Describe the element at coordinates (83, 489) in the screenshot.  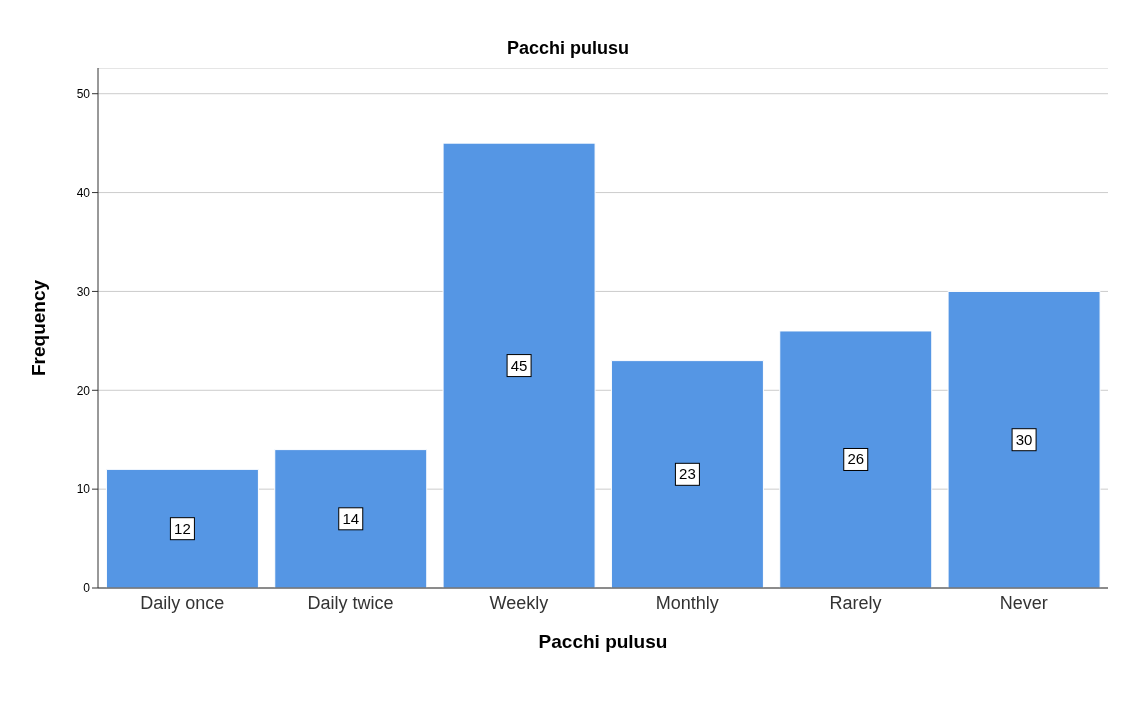
I see `y-tick-label: 10` at that location.